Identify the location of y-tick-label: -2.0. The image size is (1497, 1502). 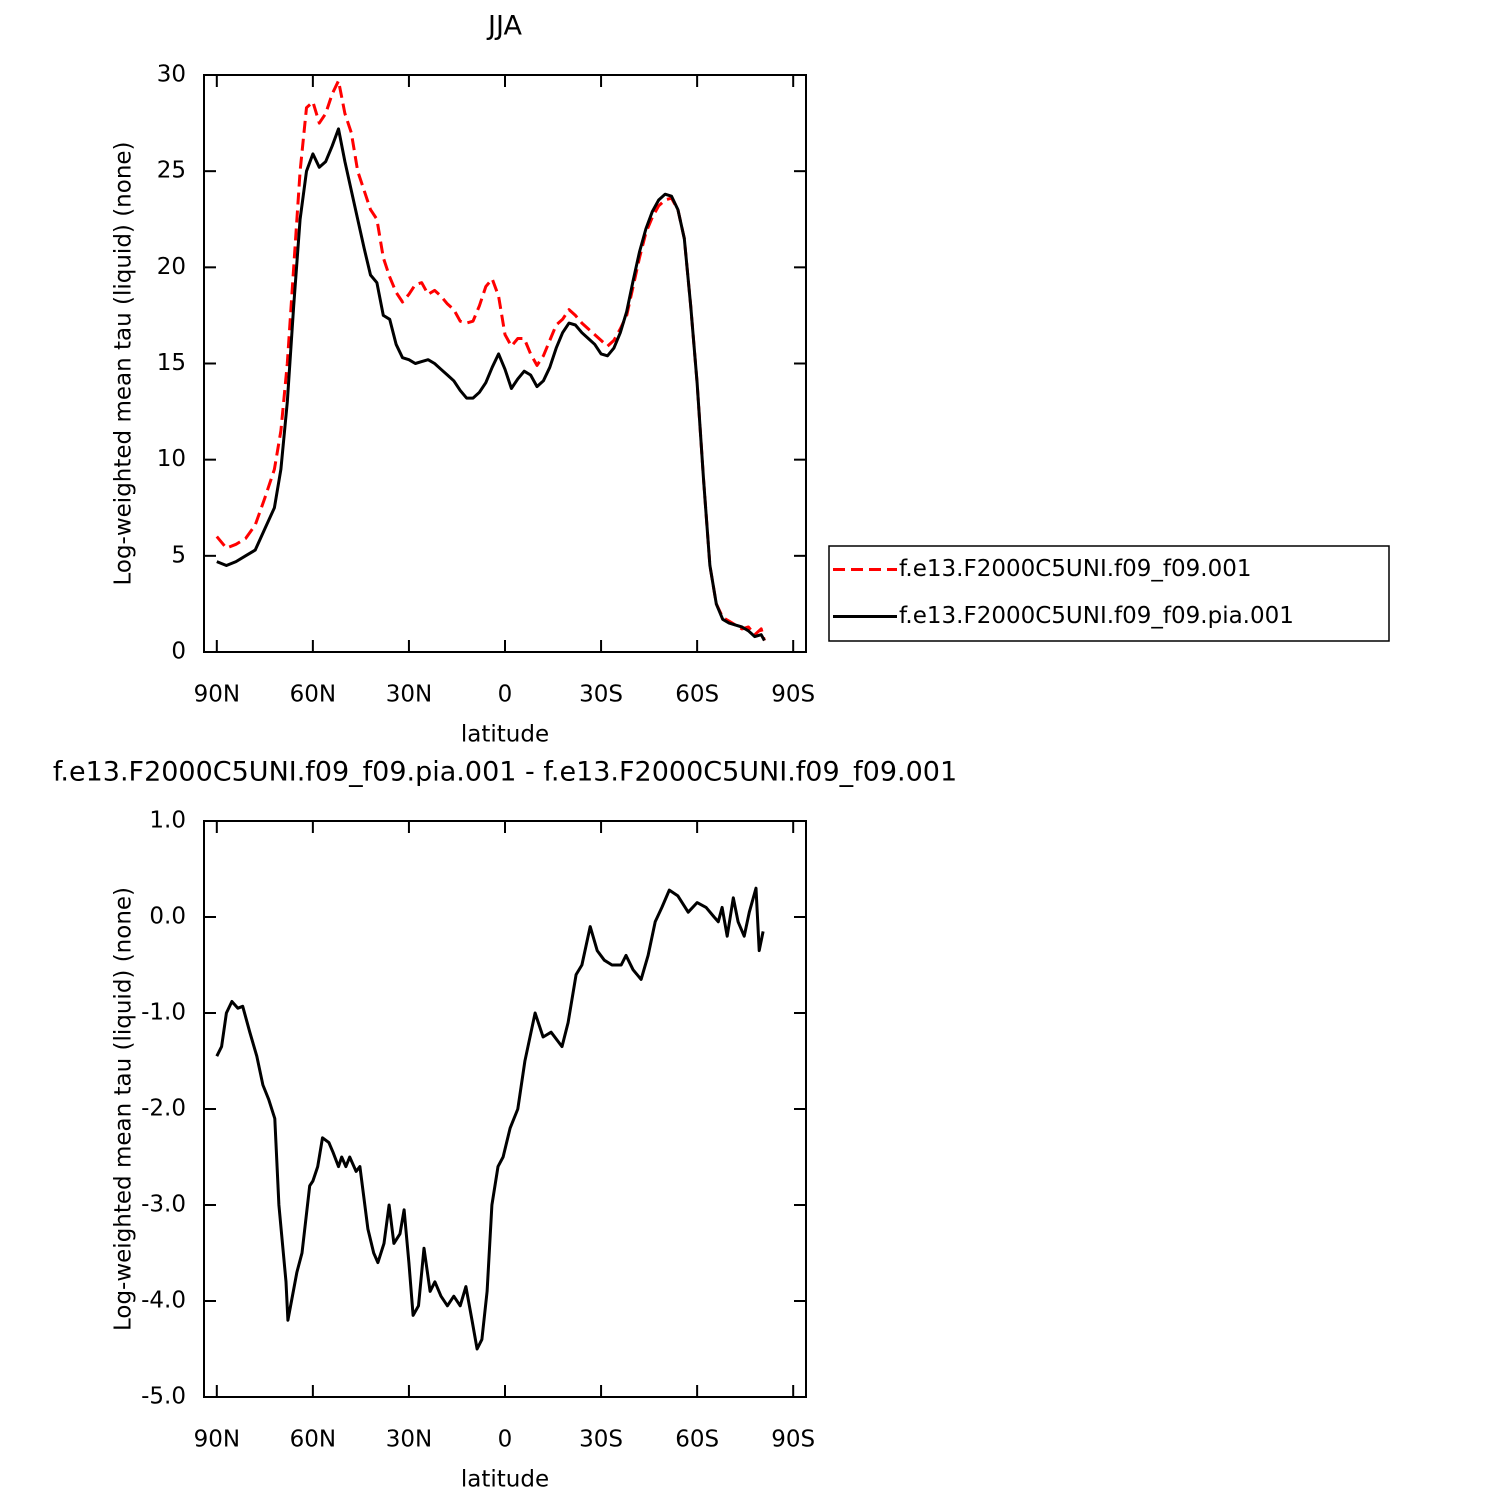
(163, 1109).